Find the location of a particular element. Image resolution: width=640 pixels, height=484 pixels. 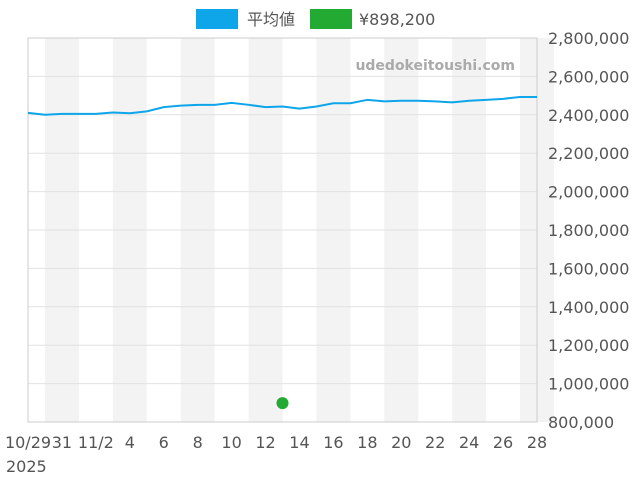

x-tick-label: 28 is located at coordinates (537, 442).